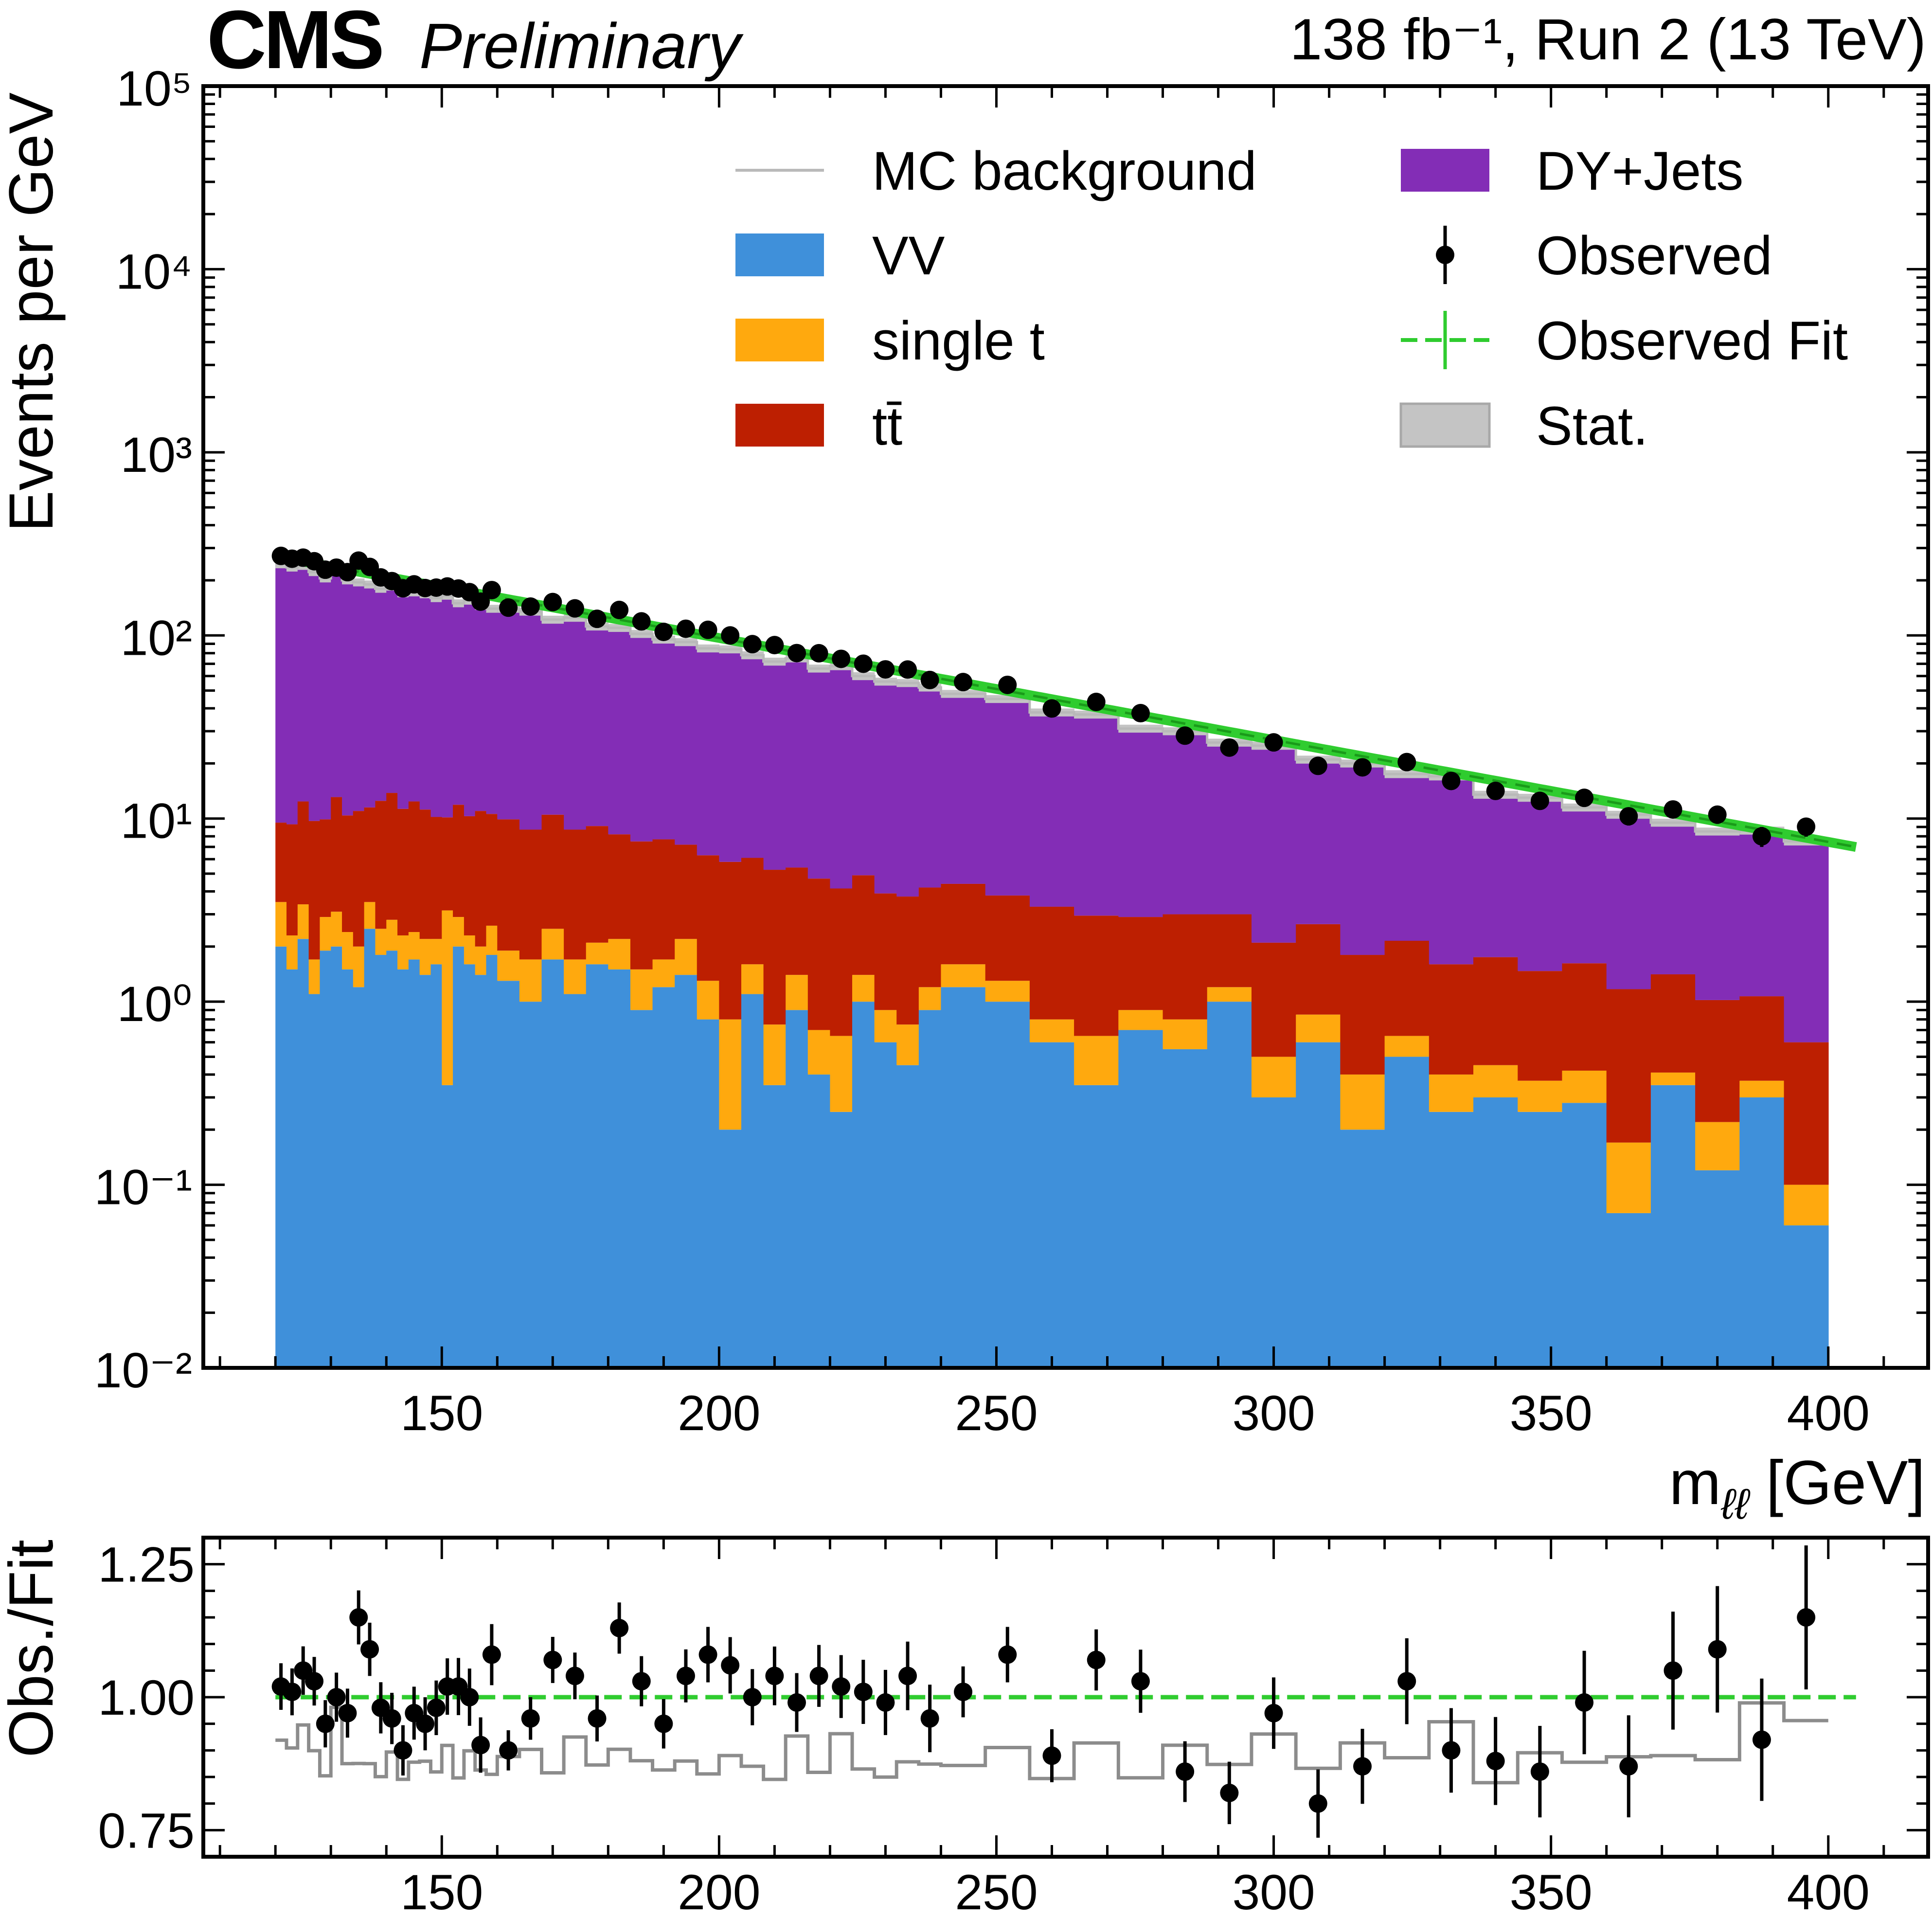  What do you see at coordinates (33, 312) in the screenshot?
I see `y-axis-label: Events per GeV` at bounding box center [33, 312].